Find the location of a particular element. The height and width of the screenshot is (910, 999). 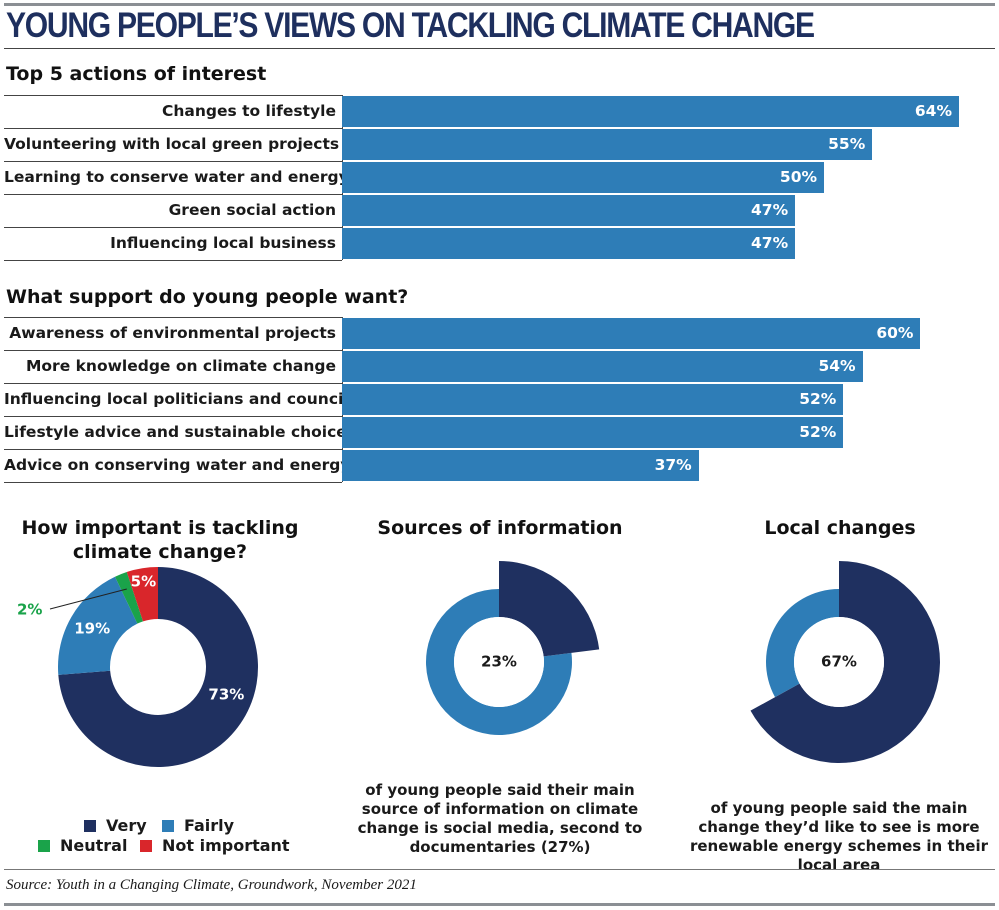

slice-label-neutral: 2% is located at coordinates (29, 610).